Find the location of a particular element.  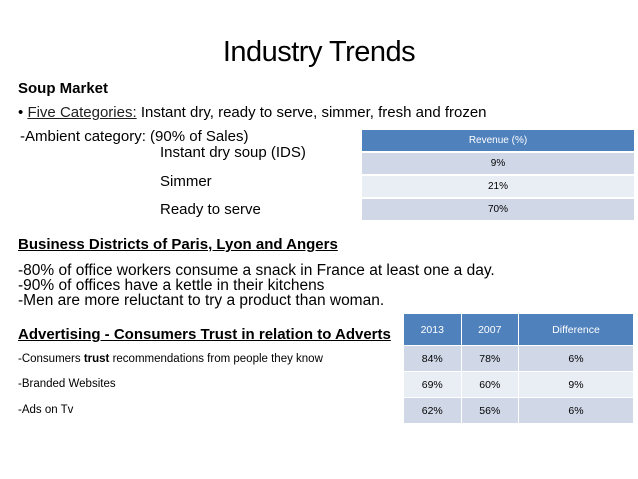

advert-row-ads-tv: -Ads on Tv is located at coordinates (46, 410).